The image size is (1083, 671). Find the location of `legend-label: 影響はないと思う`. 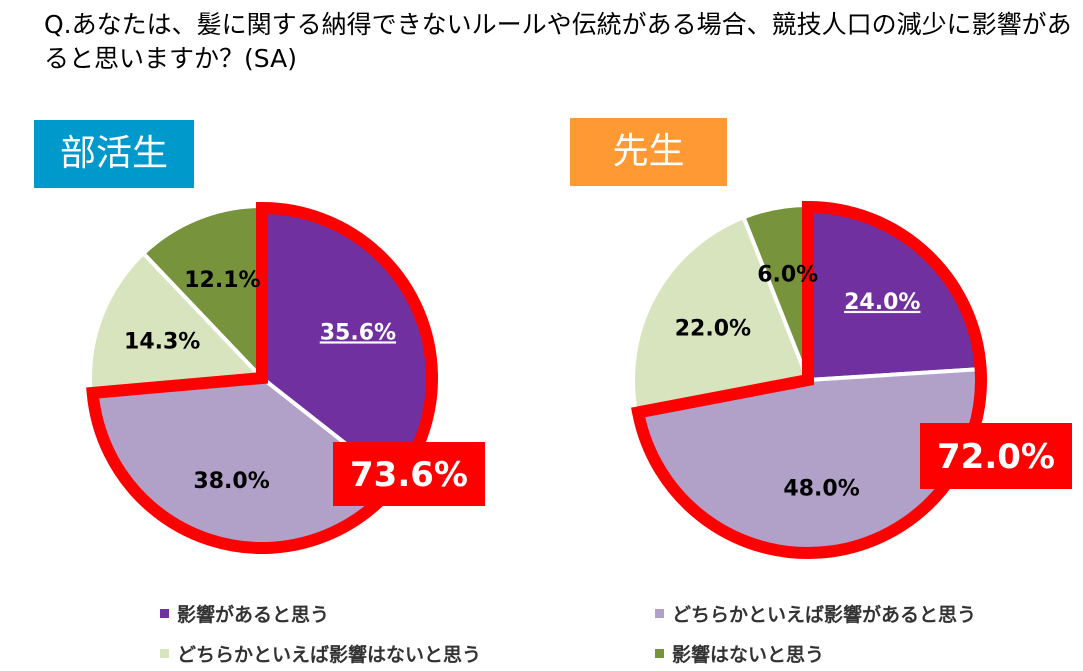

legend-label: 影響はないと思う is located at coordinates (748, 655).